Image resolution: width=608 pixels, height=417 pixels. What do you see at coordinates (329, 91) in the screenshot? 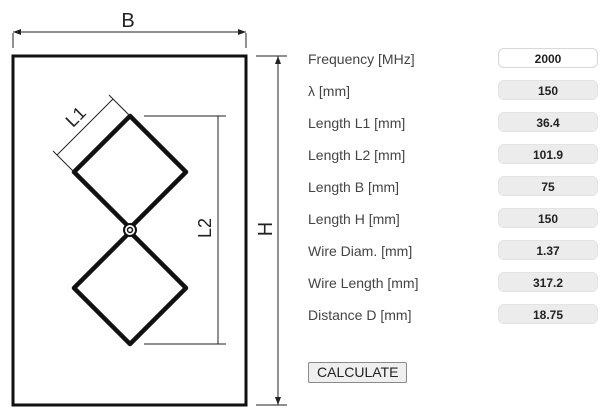
I see `wavelength-label: λ [mm]` at bounding box center [329, 91].